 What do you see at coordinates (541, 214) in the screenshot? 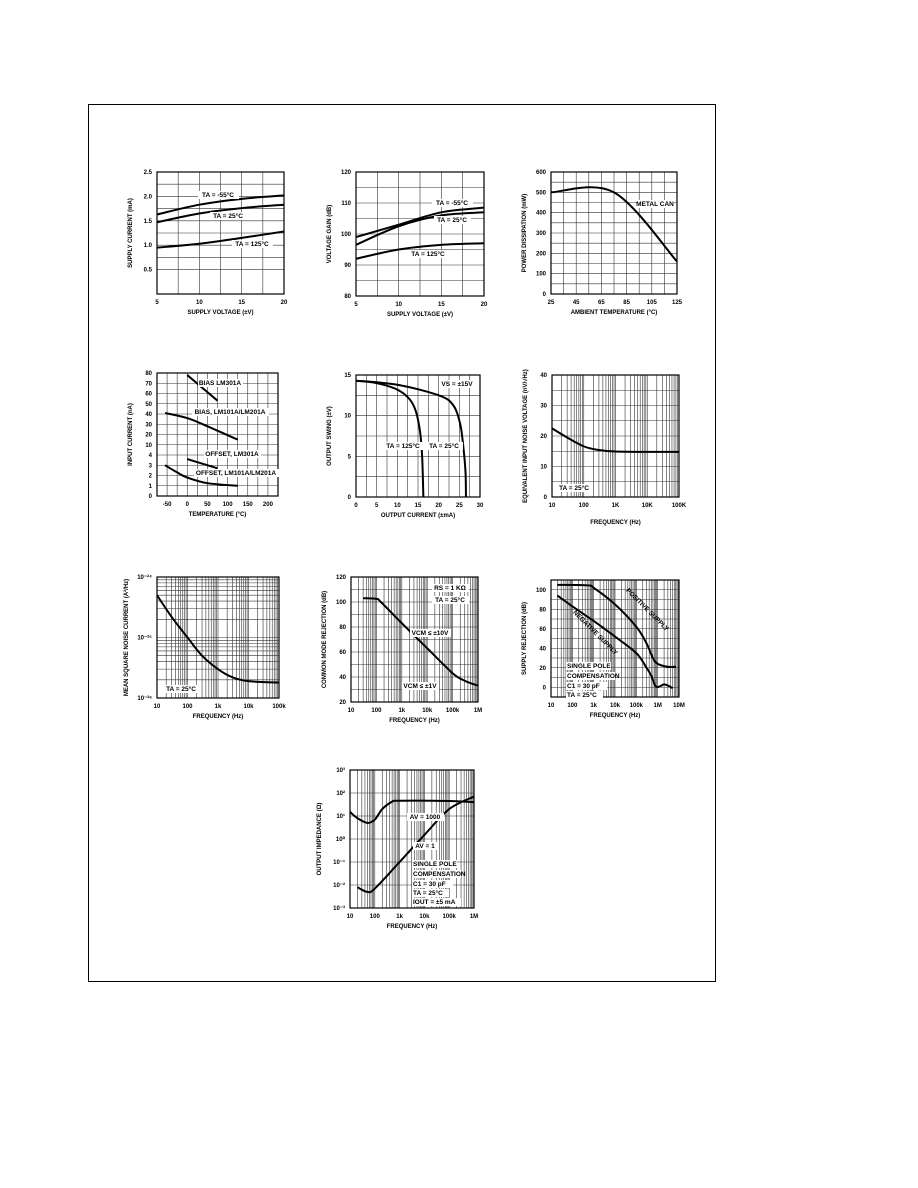
I see `y-tick-label: 400` at bounding box center [541, 214].